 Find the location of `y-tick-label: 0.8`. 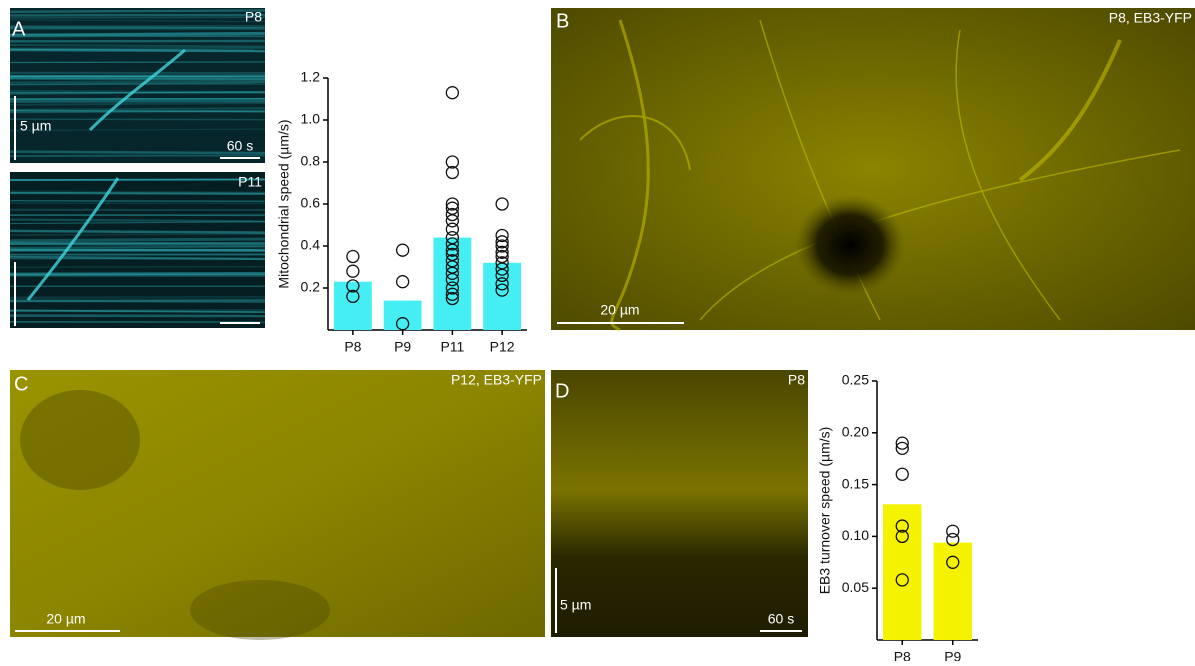

y-tick-label: 0.8 is located at coordinates (311, 161).